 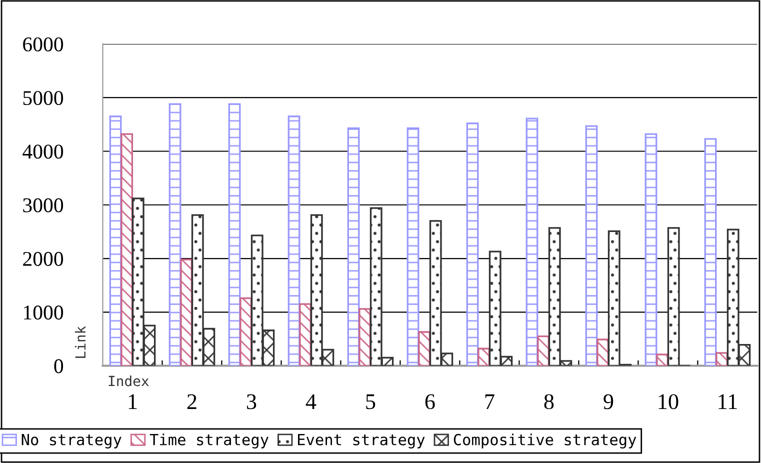 What do you see at coordinates (72, 441) in the screenshot?
I see `legend-label: No strategy` at bounding box center [72, 441].